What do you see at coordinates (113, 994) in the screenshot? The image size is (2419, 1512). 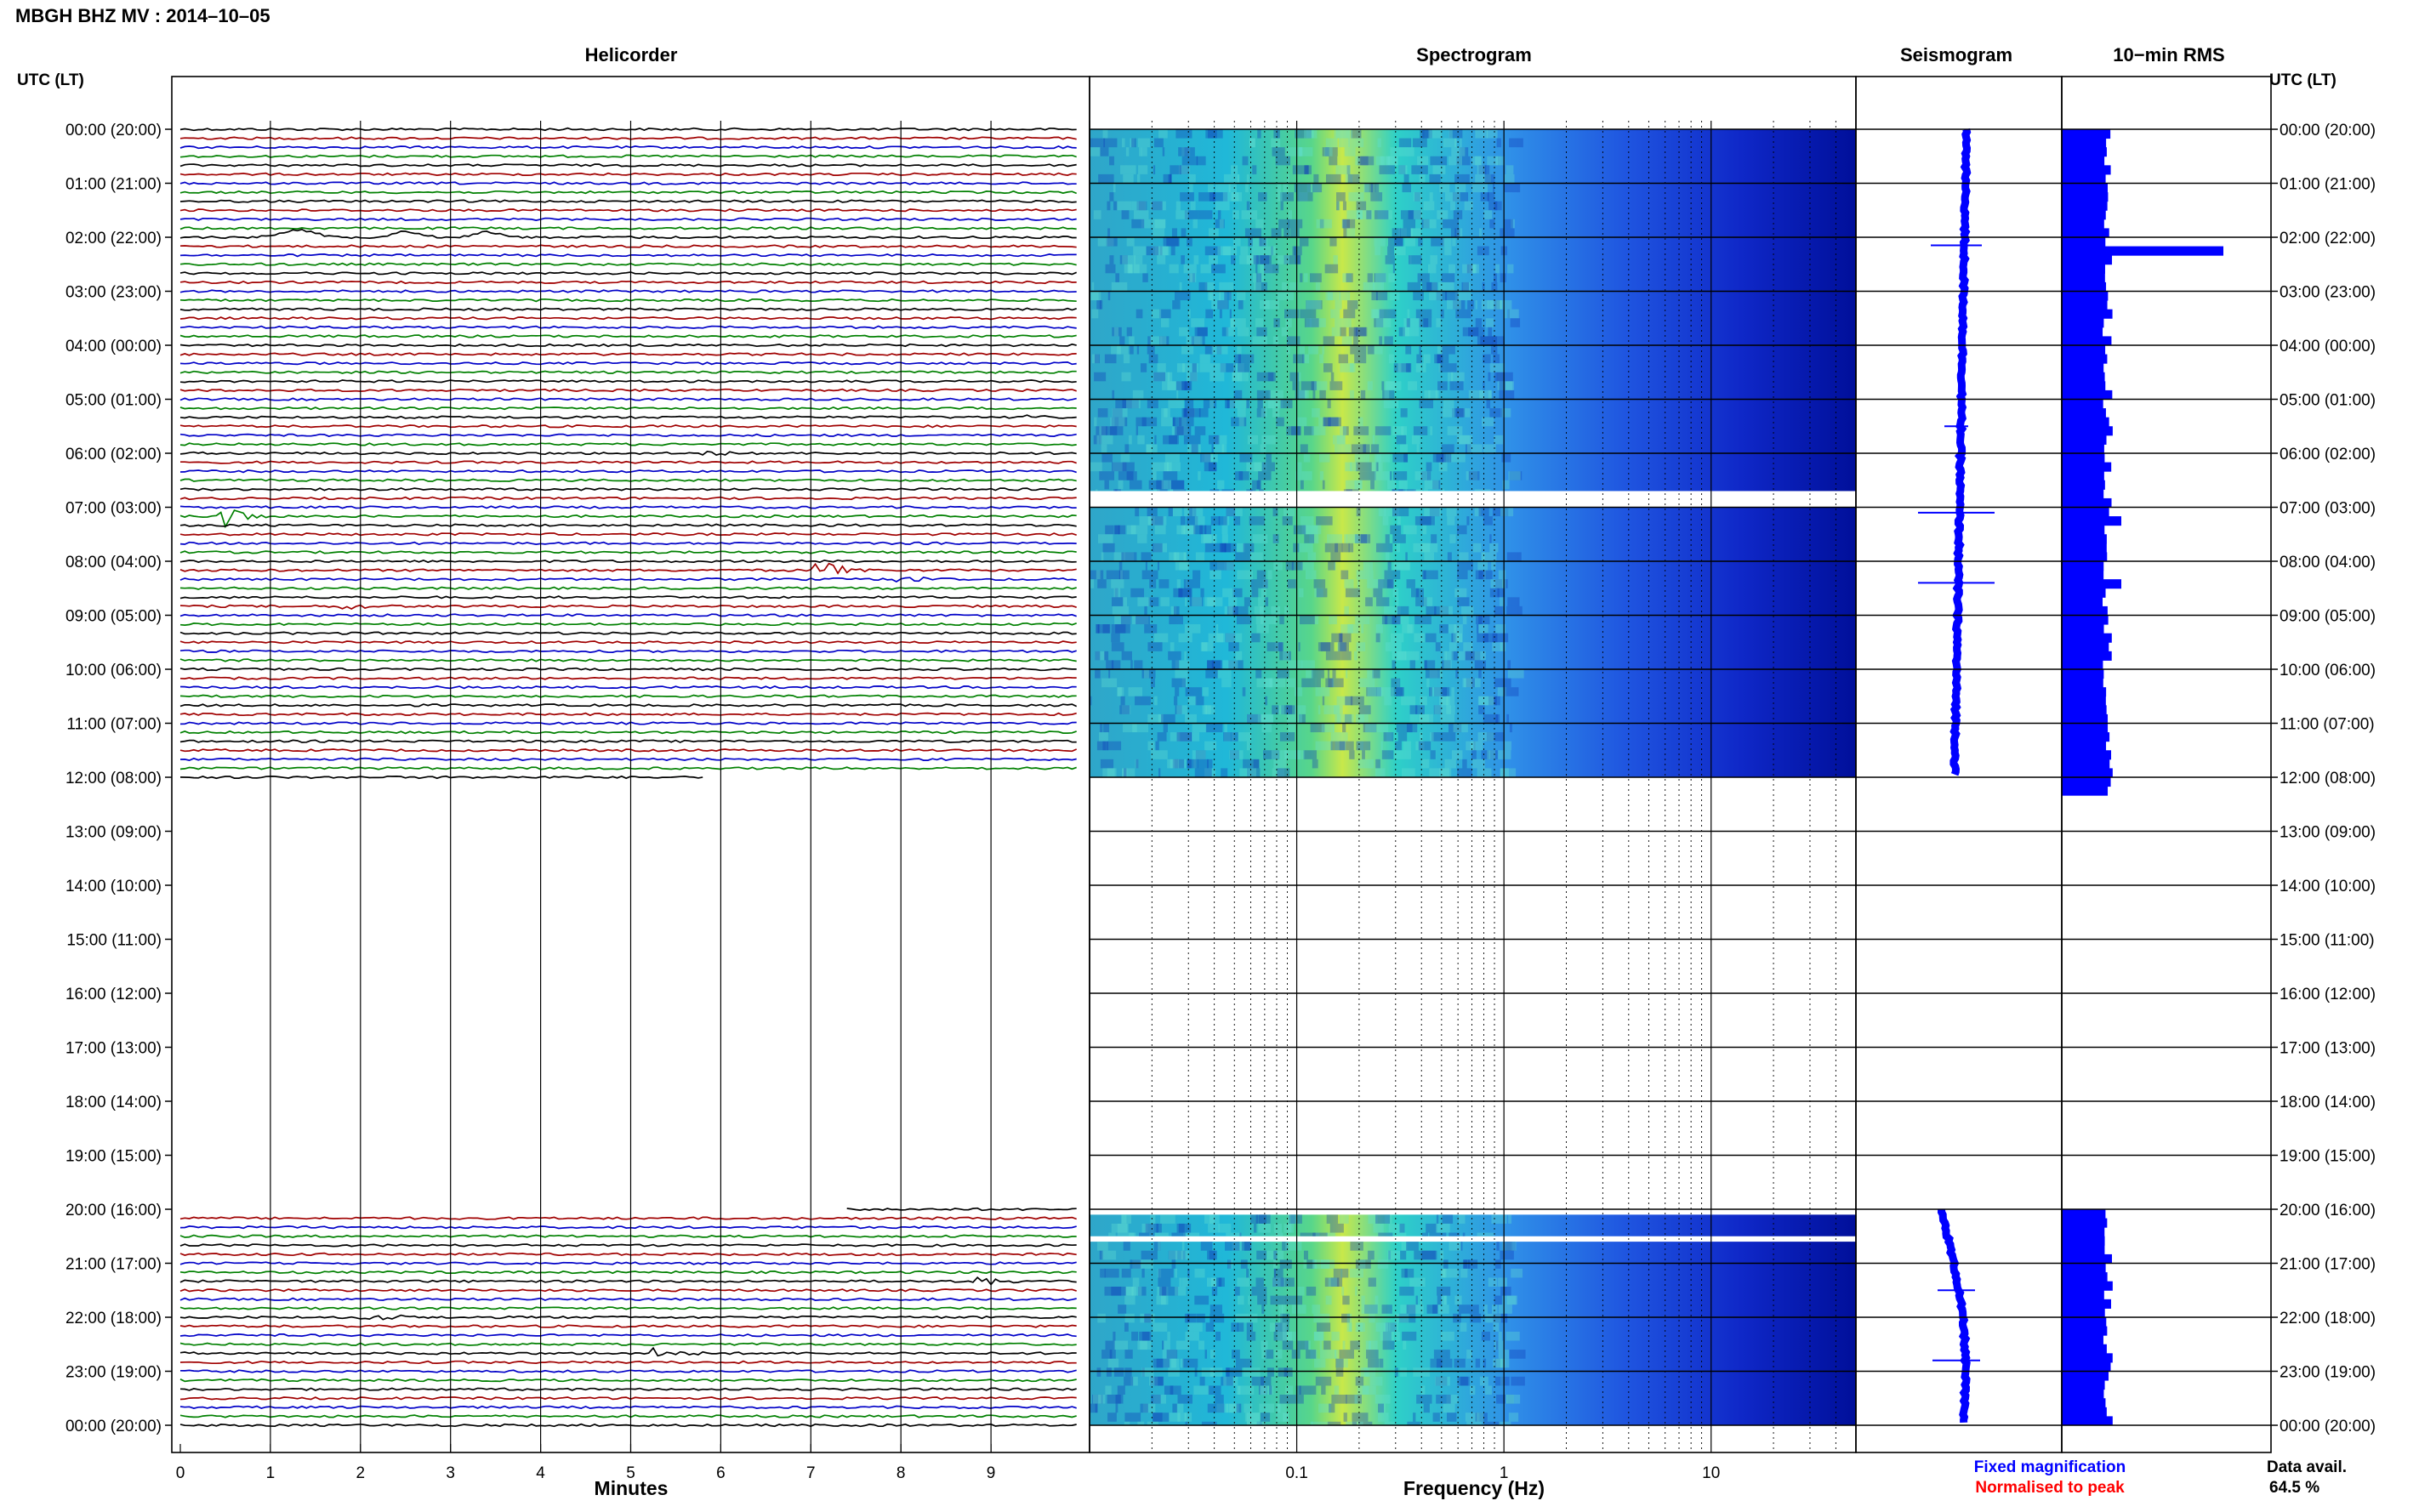 I see `time-tick-label-left: 16:00 (12:00)` at bounding box center [113, 994].